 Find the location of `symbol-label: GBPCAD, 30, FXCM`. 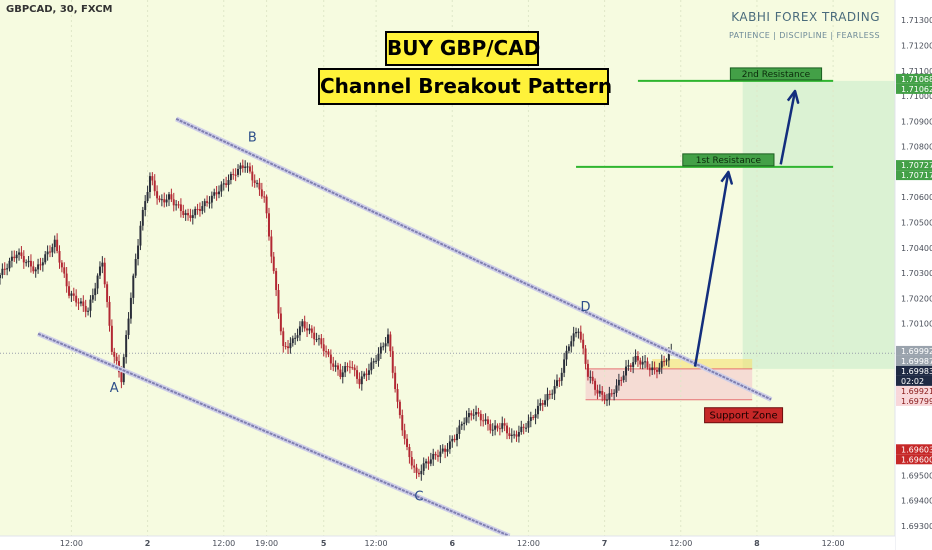

symbol-label: GBPCAD, 30, FXCM is located at coordinates (59, 9).